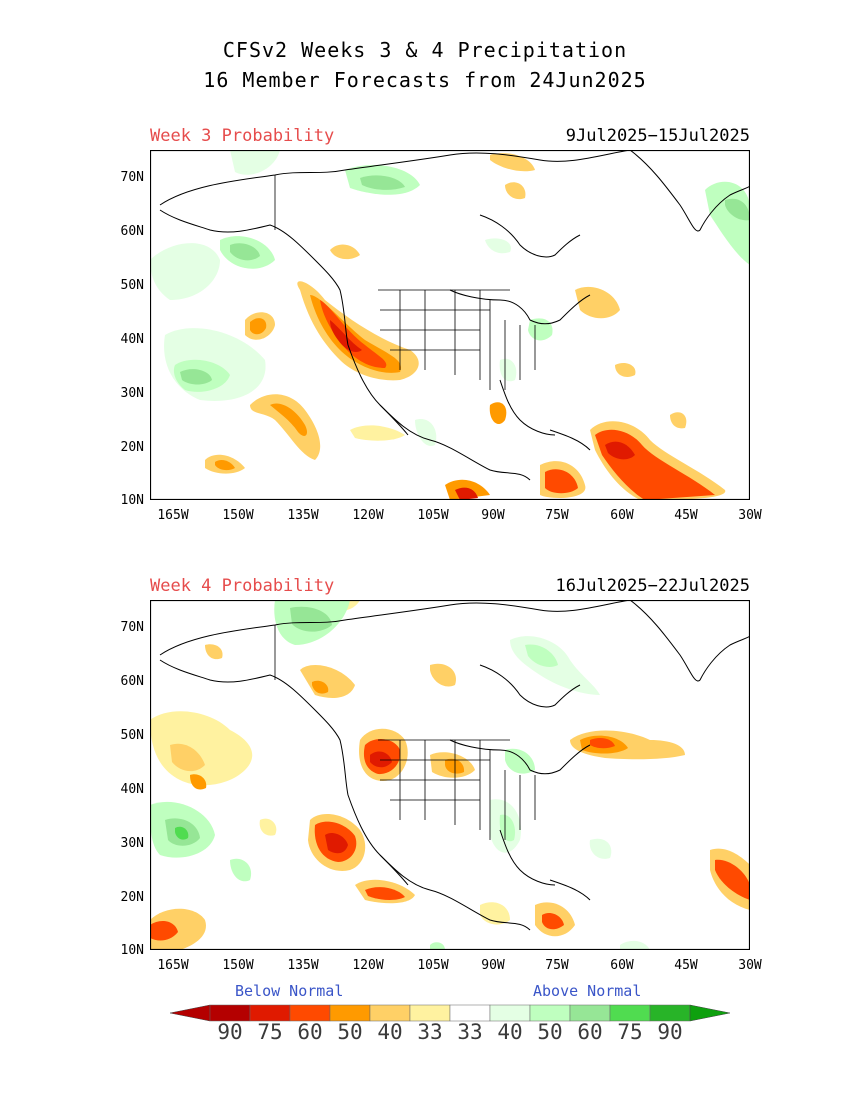 Image resolution: width=850 pixels, height=1100 pixels. I want to click on week3-lon-90w: 90W, so click(493, 515).